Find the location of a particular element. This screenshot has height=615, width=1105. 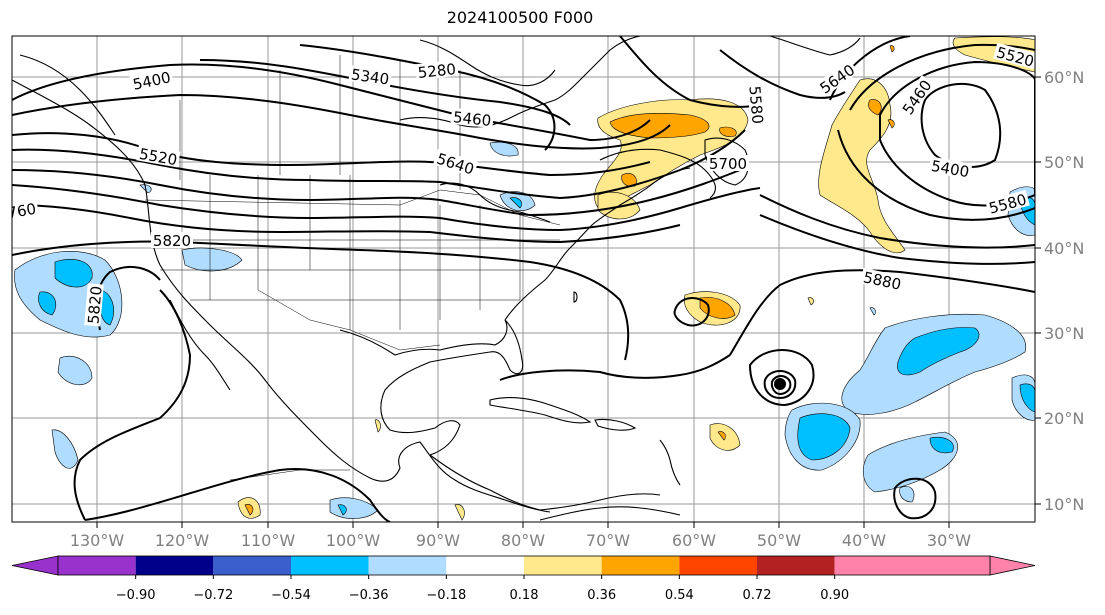

colorbar-extend-right is located at coordinates (1012, 565).